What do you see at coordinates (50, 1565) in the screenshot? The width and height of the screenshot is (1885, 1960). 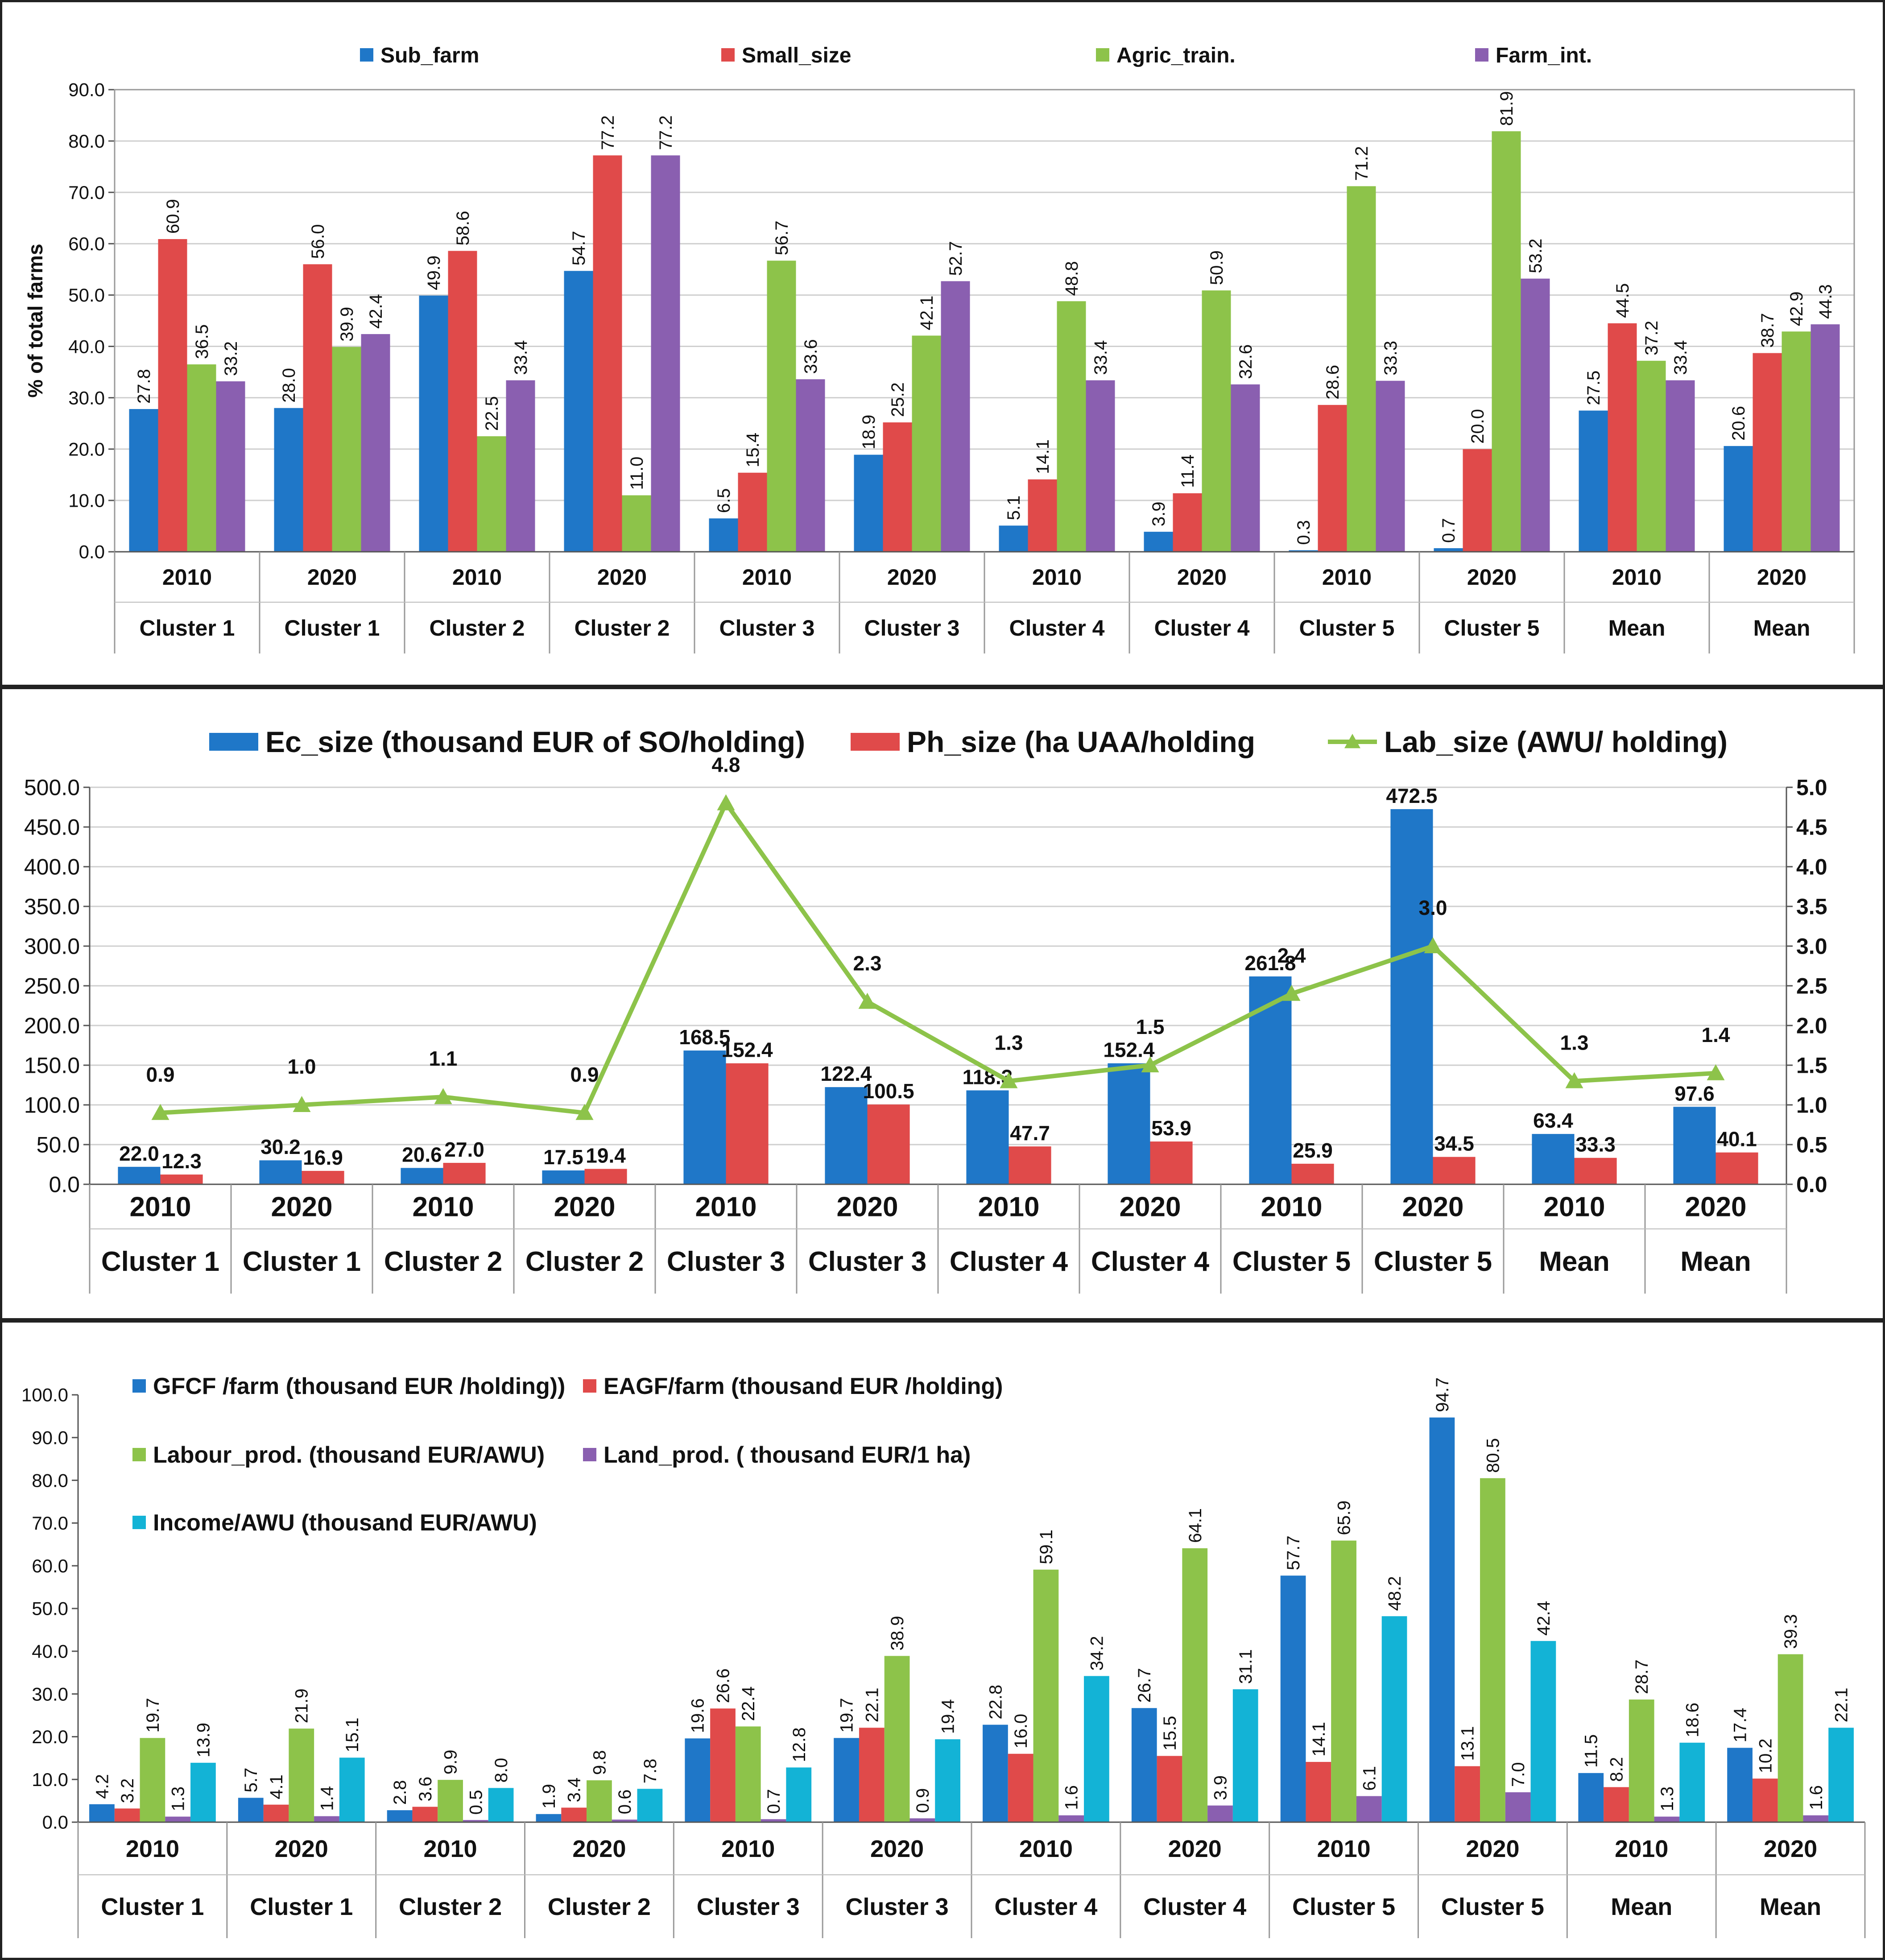 I see `y-tick-label: 60.0` at bounding box center [50, 1565].